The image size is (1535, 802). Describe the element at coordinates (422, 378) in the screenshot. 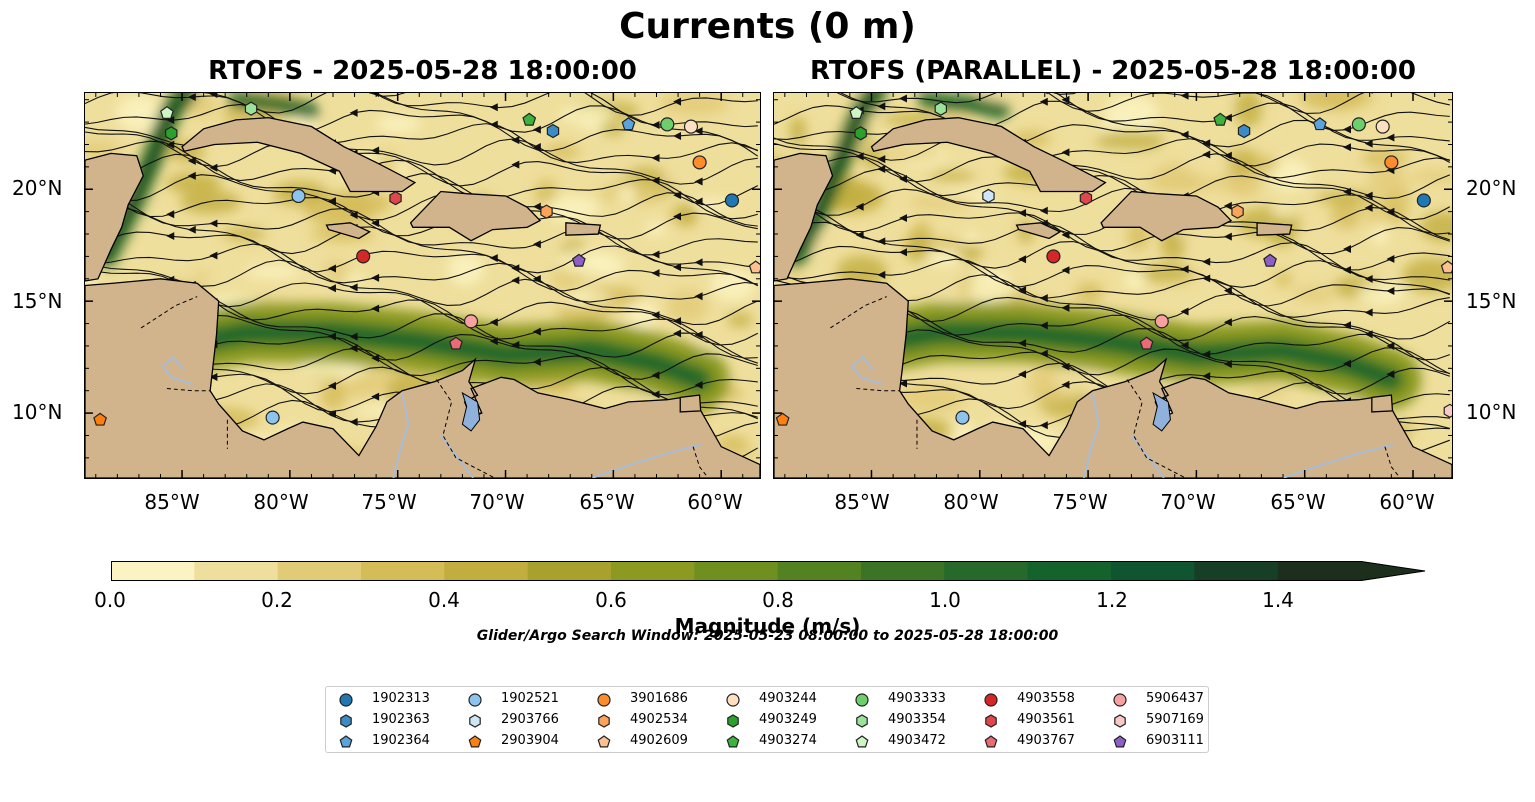

I see `land-south-central-america` at that location.